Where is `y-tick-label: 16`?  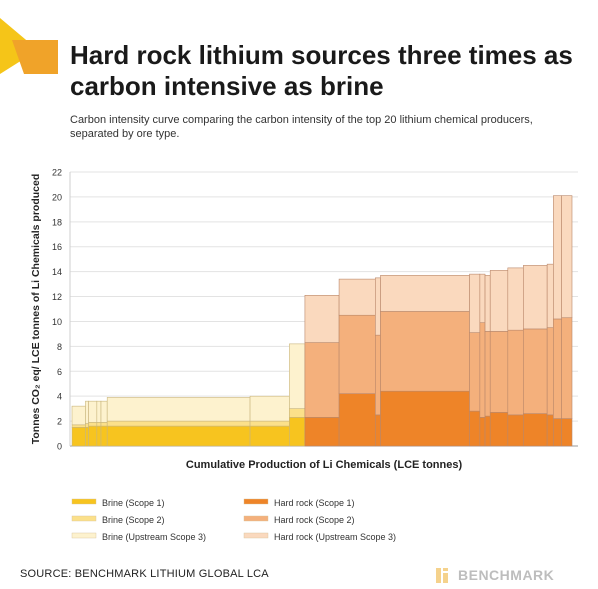
y-tick-label: 16 is located at coordinates (57, 247).